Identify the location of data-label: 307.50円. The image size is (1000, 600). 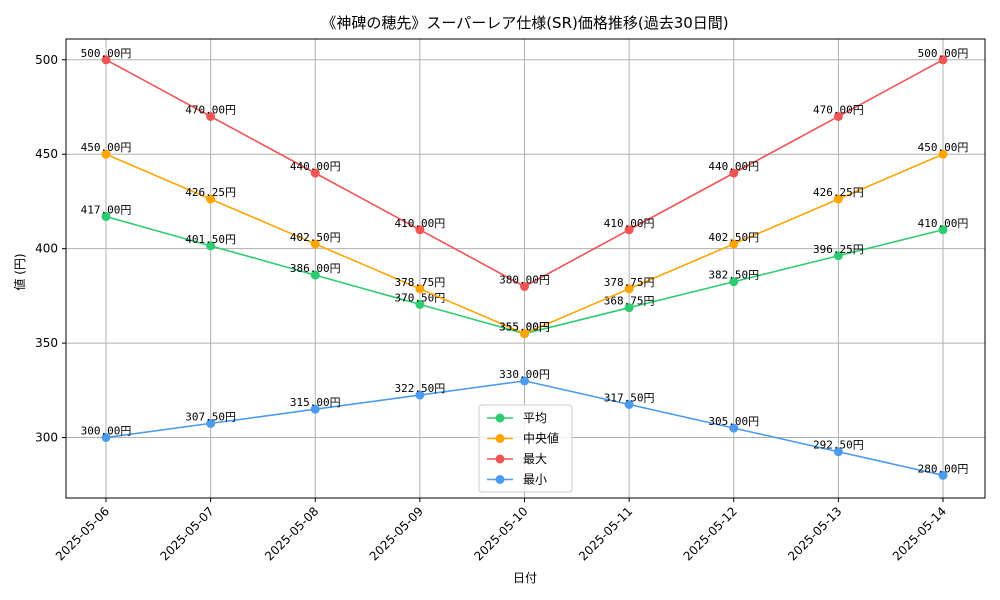
(210, 416).